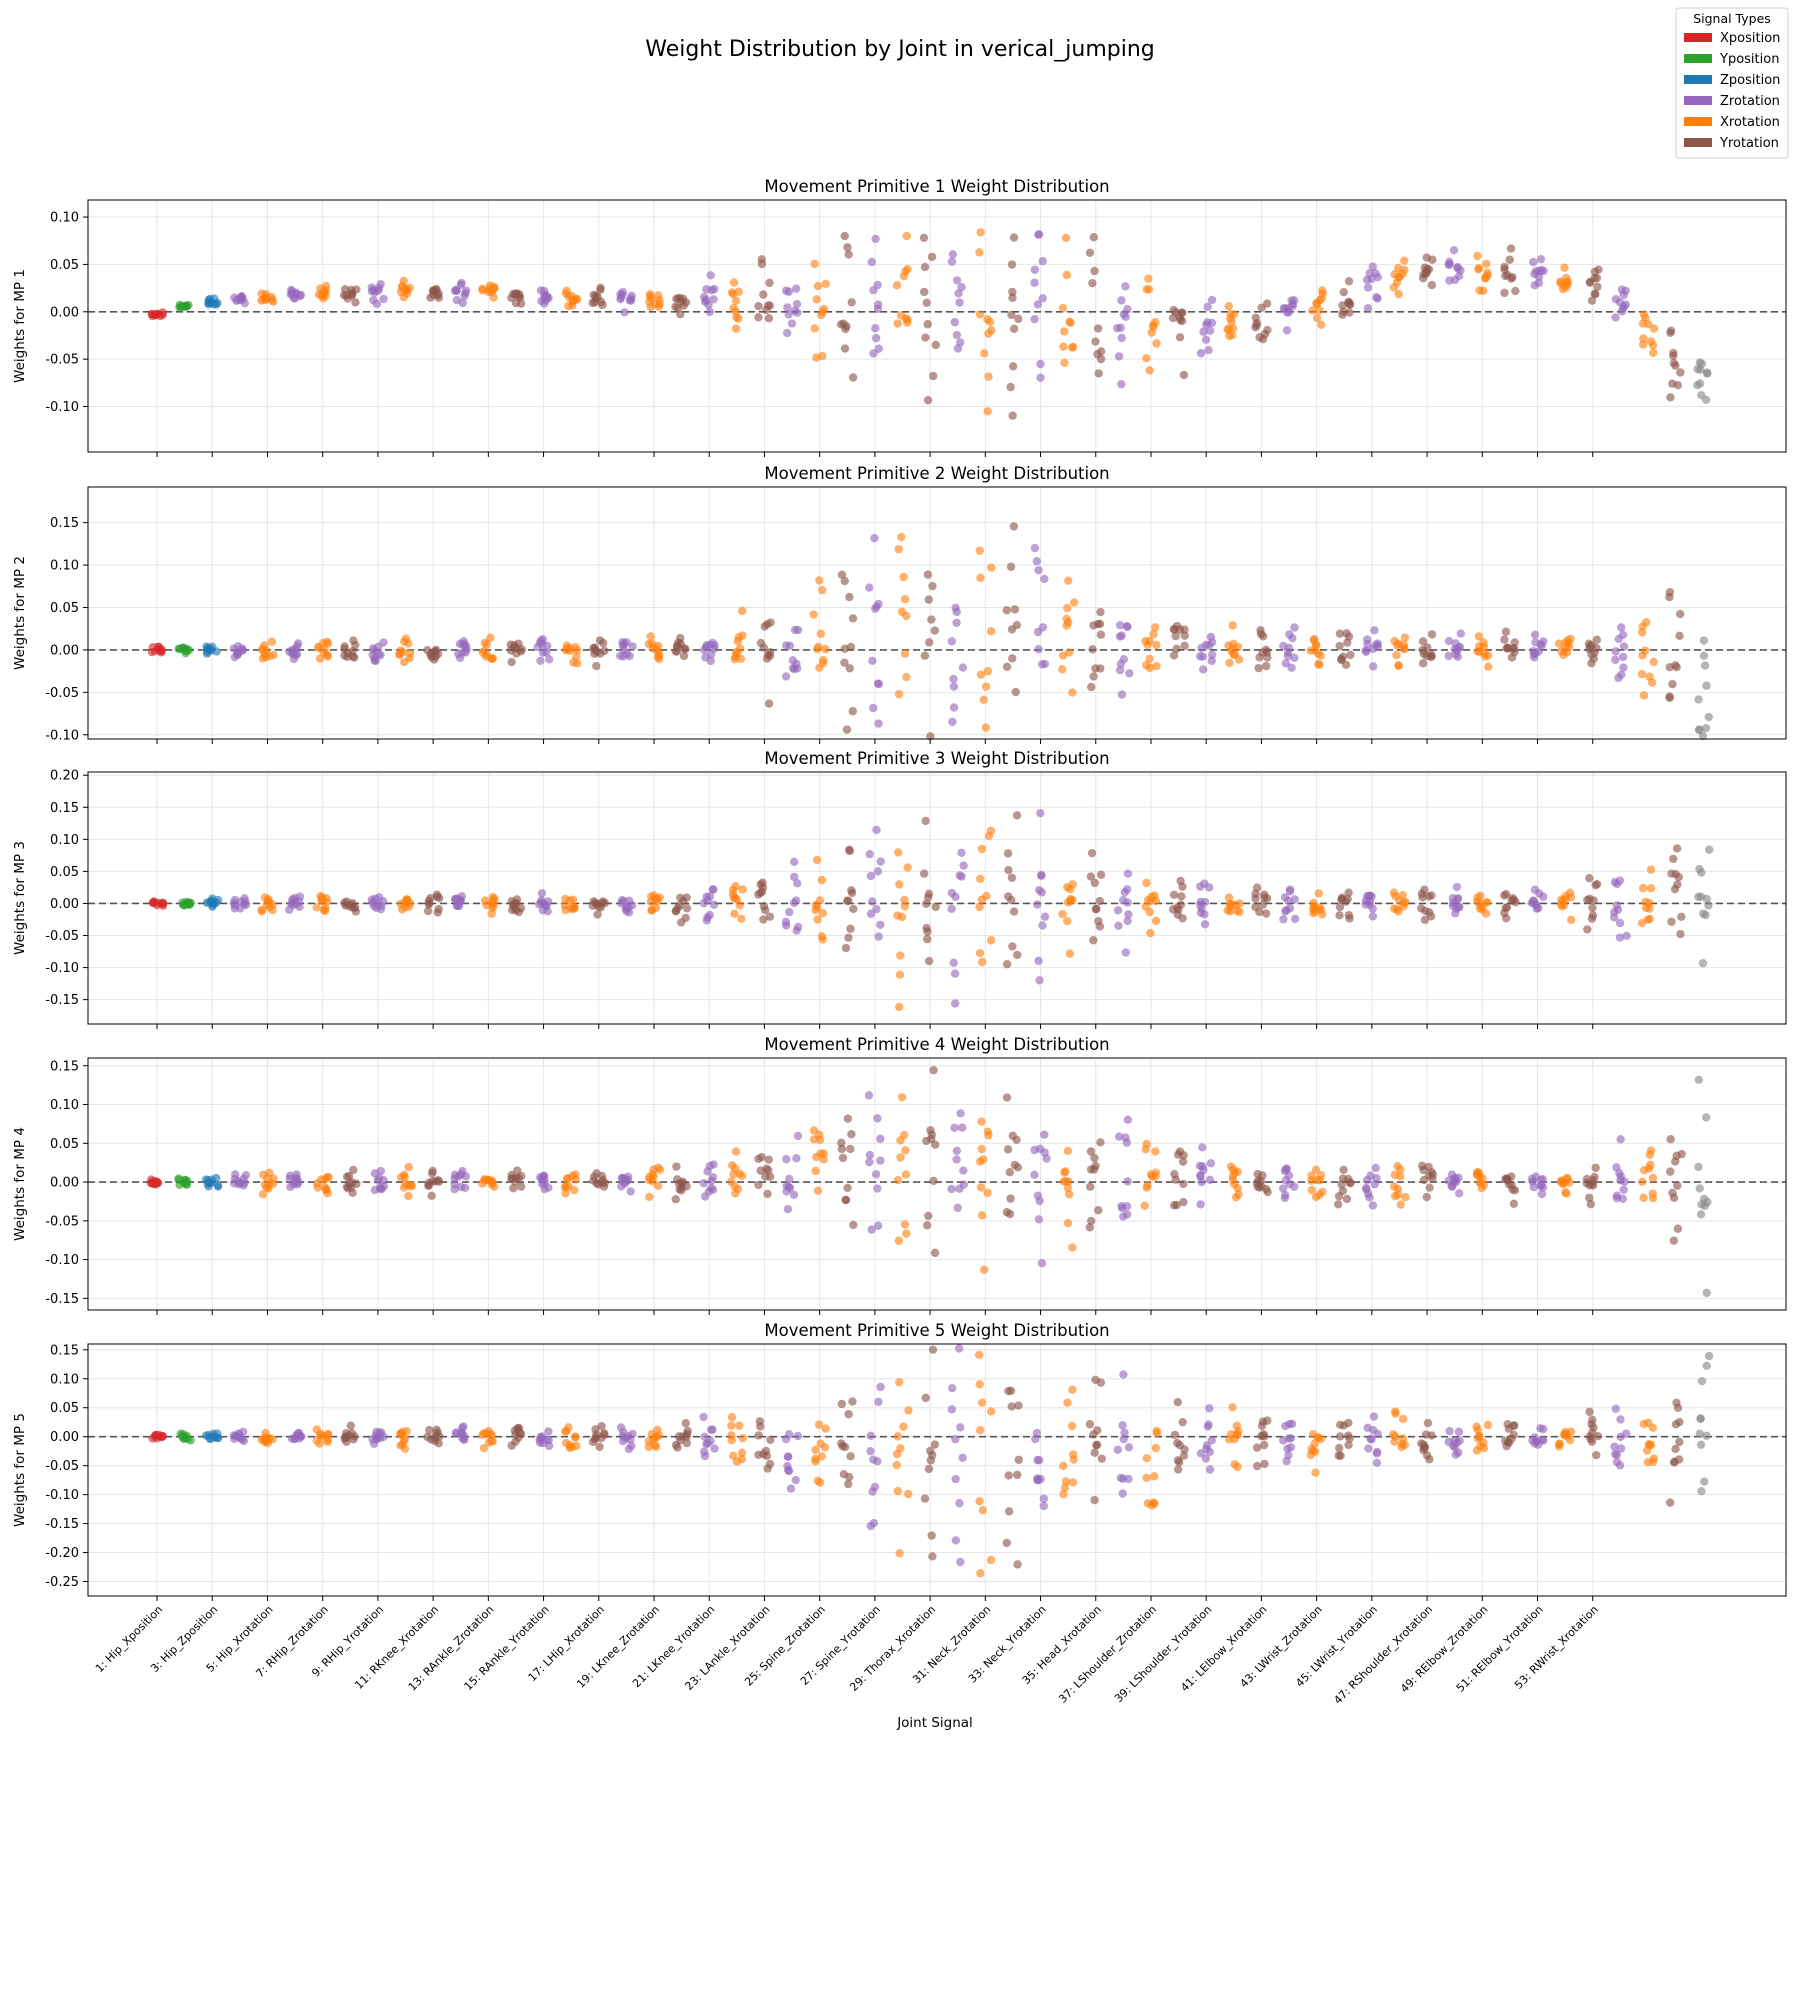 This screenshot has height=2000, width=1800. Describe the element at coordinates (936, 473) in the screenshot. I see `subplot-title: Movement Primitive 2 Weight Distribution` at that location.